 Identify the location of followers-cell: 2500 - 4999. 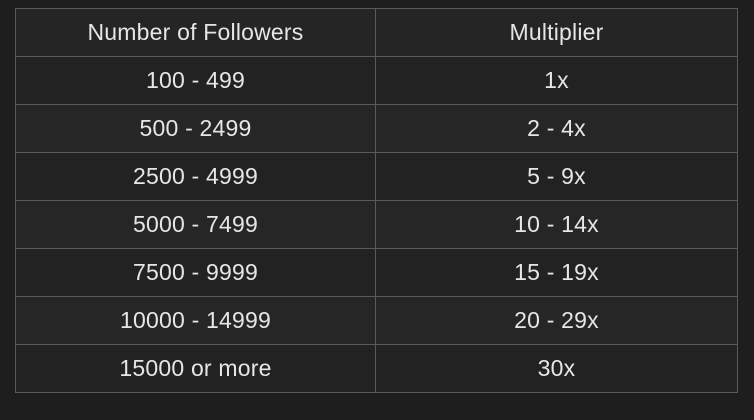
(195, 176).